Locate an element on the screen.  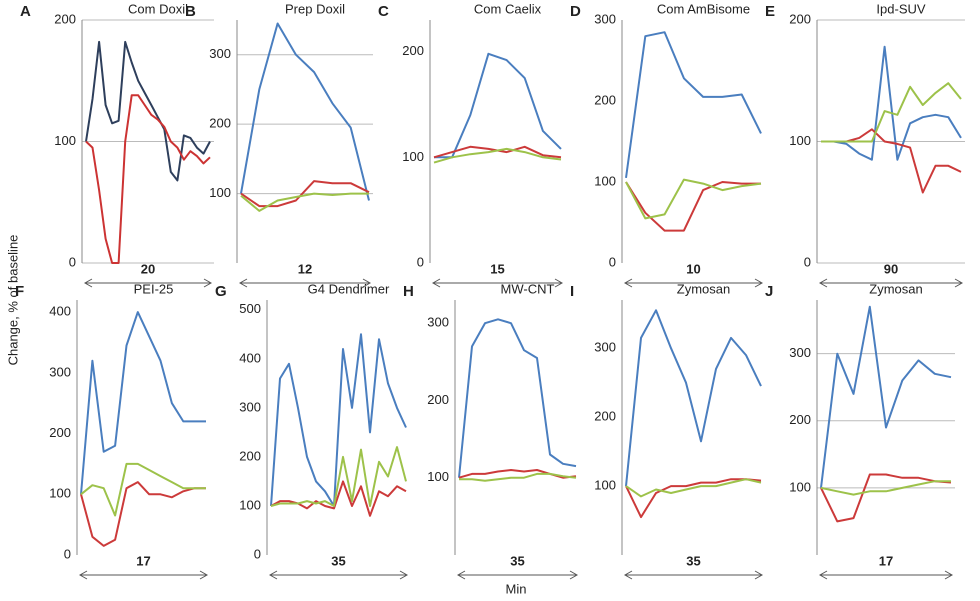
panel-letter: E is located at coordinates (770, 11).